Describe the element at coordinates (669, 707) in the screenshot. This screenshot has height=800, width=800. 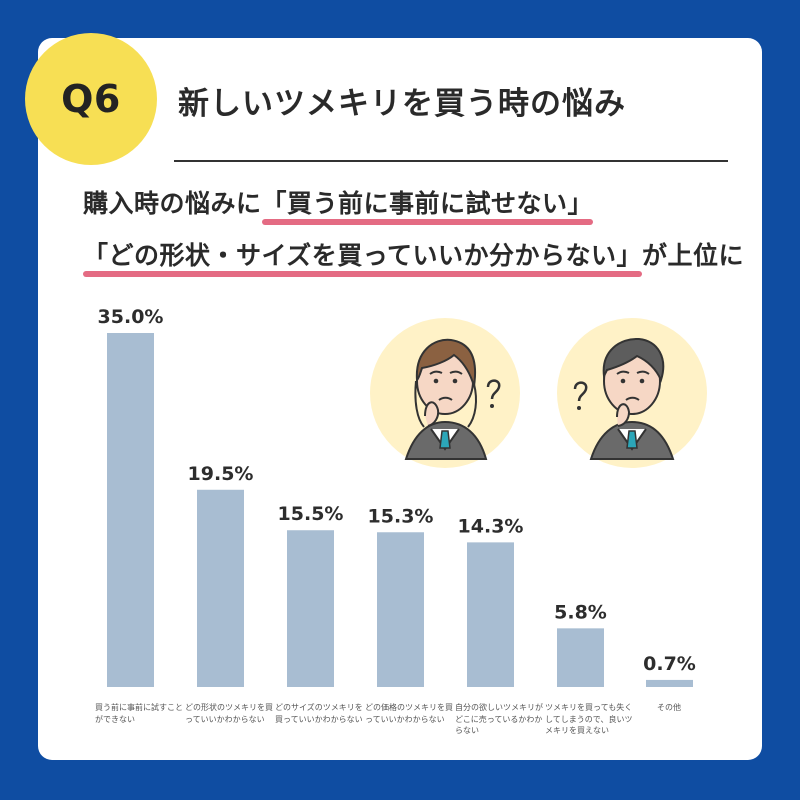
I see `category-label-7: その他` at that location.